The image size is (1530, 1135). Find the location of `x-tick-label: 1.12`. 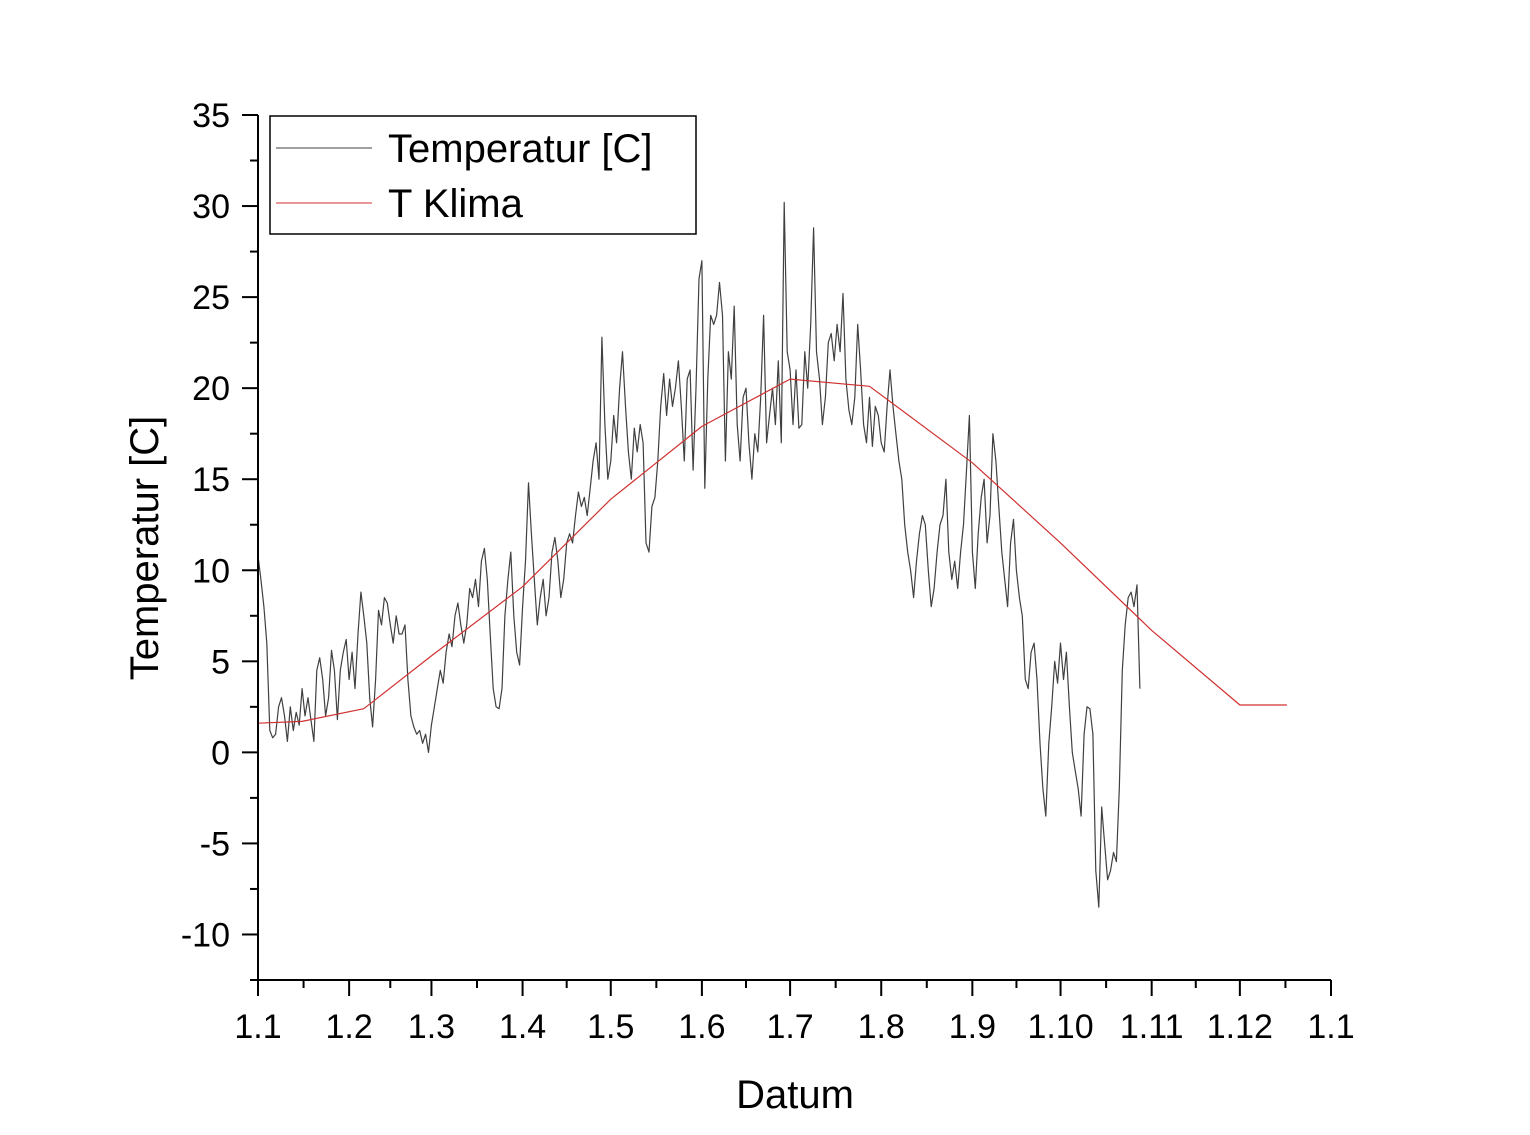

x-tick-label: 1.12 is located at coordinates (1240, 1027).